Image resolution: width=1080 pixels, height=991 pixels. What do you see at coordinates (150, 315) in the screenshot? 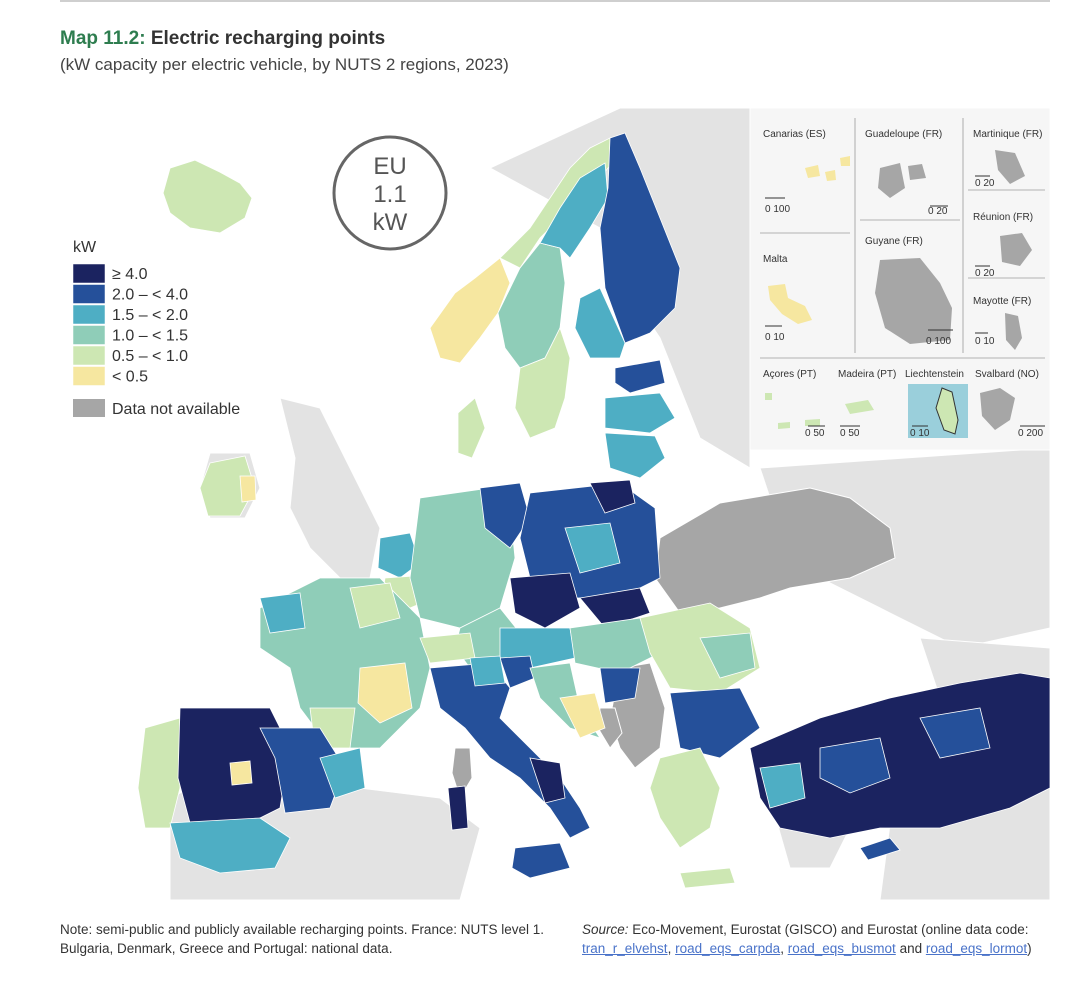
I see `legend-label: 1.5 – < 2.0` at bounding box center [150, 315].